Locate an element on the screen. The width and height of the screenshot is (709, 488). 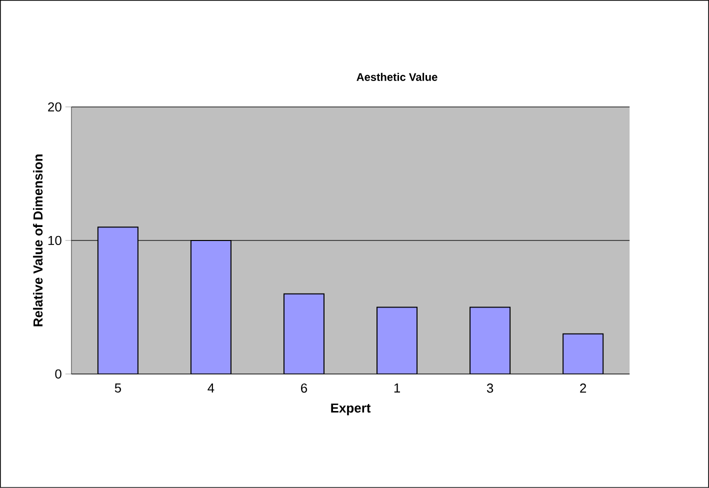
x-axis-title: Expert is located at coordinates (351, 410).